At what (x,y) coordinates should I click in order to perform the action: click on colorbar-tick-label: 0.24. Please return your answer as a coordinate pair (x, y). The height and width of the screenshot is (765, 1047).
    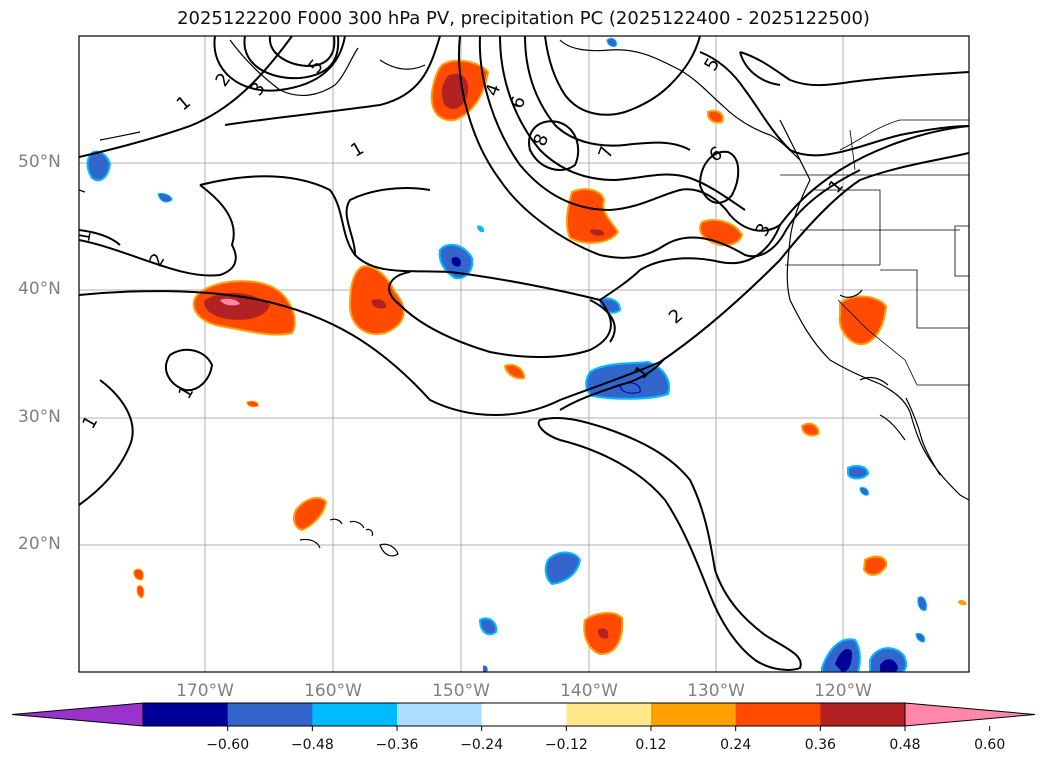
    Looking at the image, I should click on (736, 745).